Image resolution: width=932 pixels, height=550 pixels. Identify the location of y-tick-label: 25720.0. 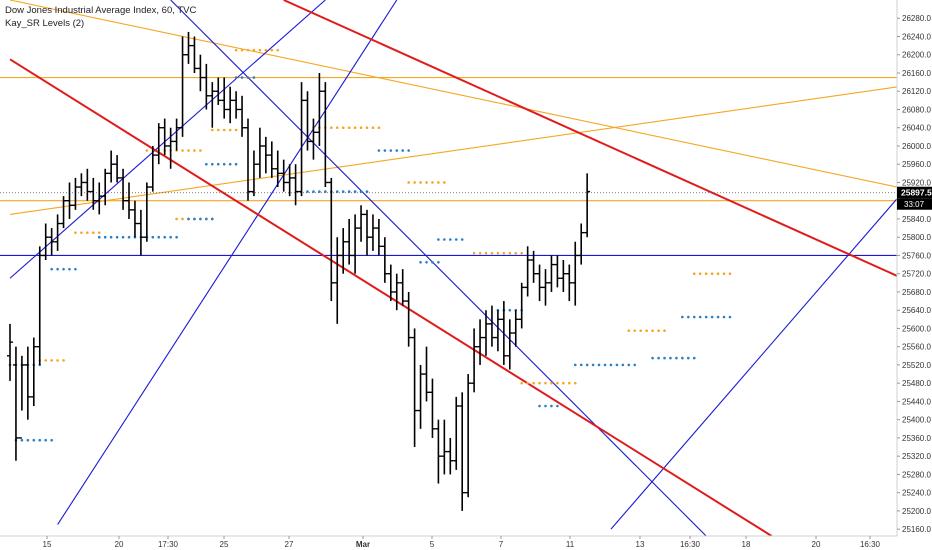
(916, 274).